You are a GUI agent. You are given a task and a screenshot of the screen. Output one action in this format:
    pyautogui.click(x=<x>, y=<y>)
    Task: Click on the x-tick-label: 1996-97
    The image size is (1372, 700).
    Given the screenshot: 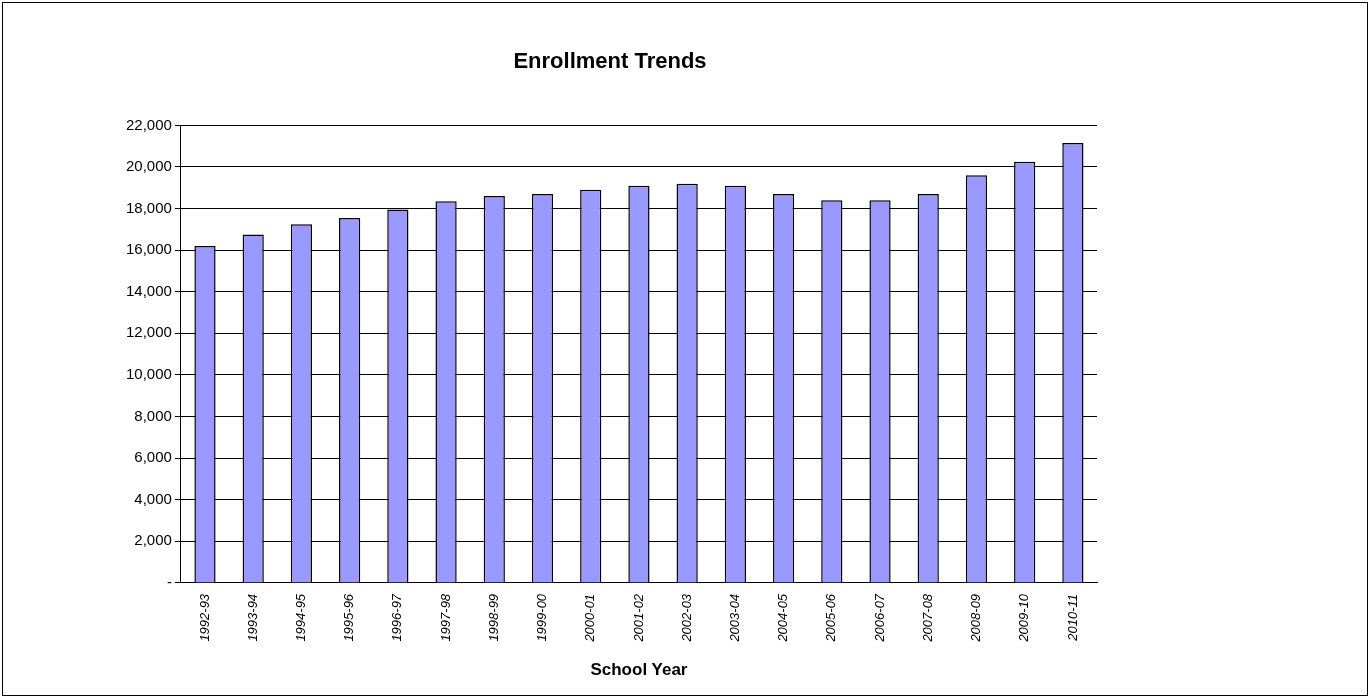 What is the action you would take?
    pyautogui.click(x=397, y=617)
    